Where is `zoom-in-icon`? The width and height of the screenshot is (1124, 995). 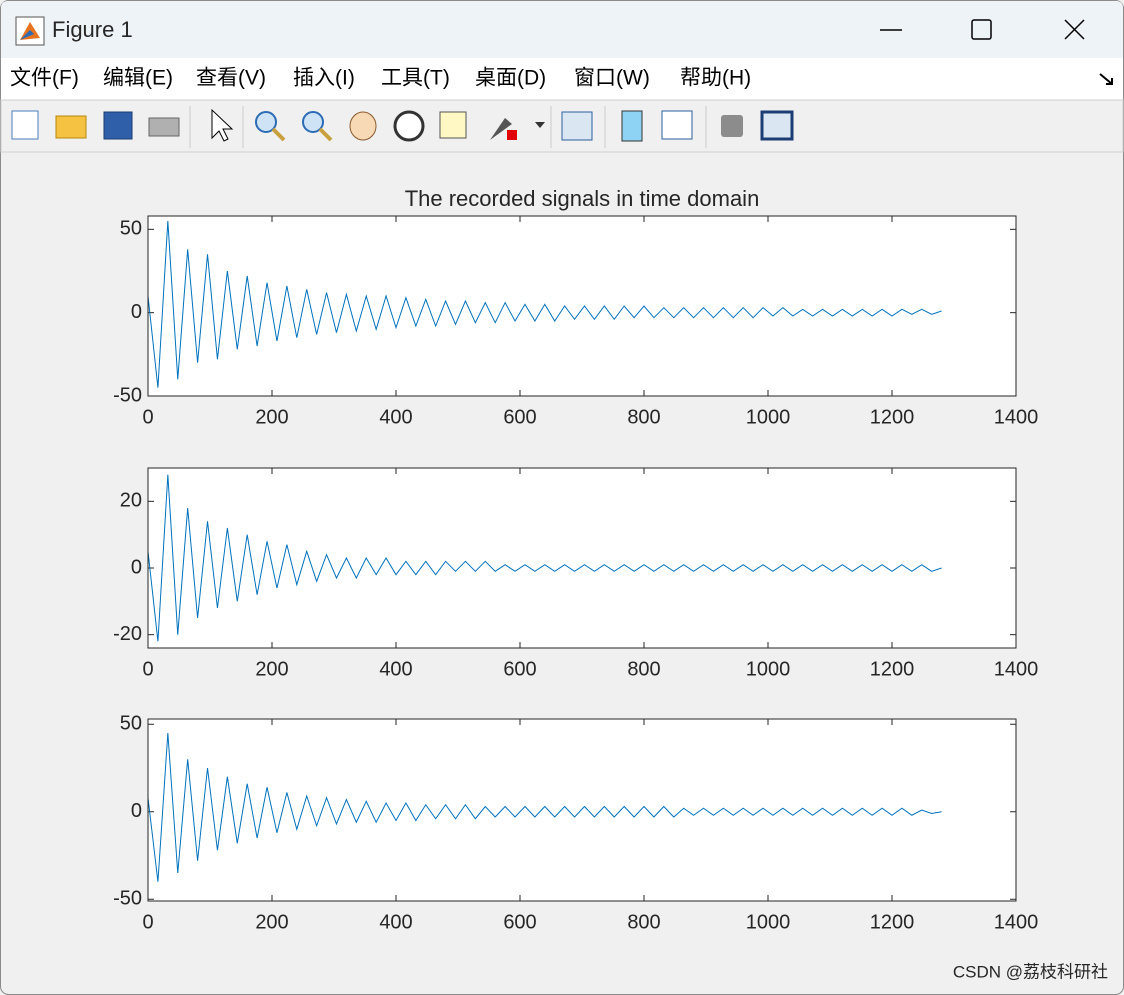 zoom-in-icon is located at coordinates (266, 122).